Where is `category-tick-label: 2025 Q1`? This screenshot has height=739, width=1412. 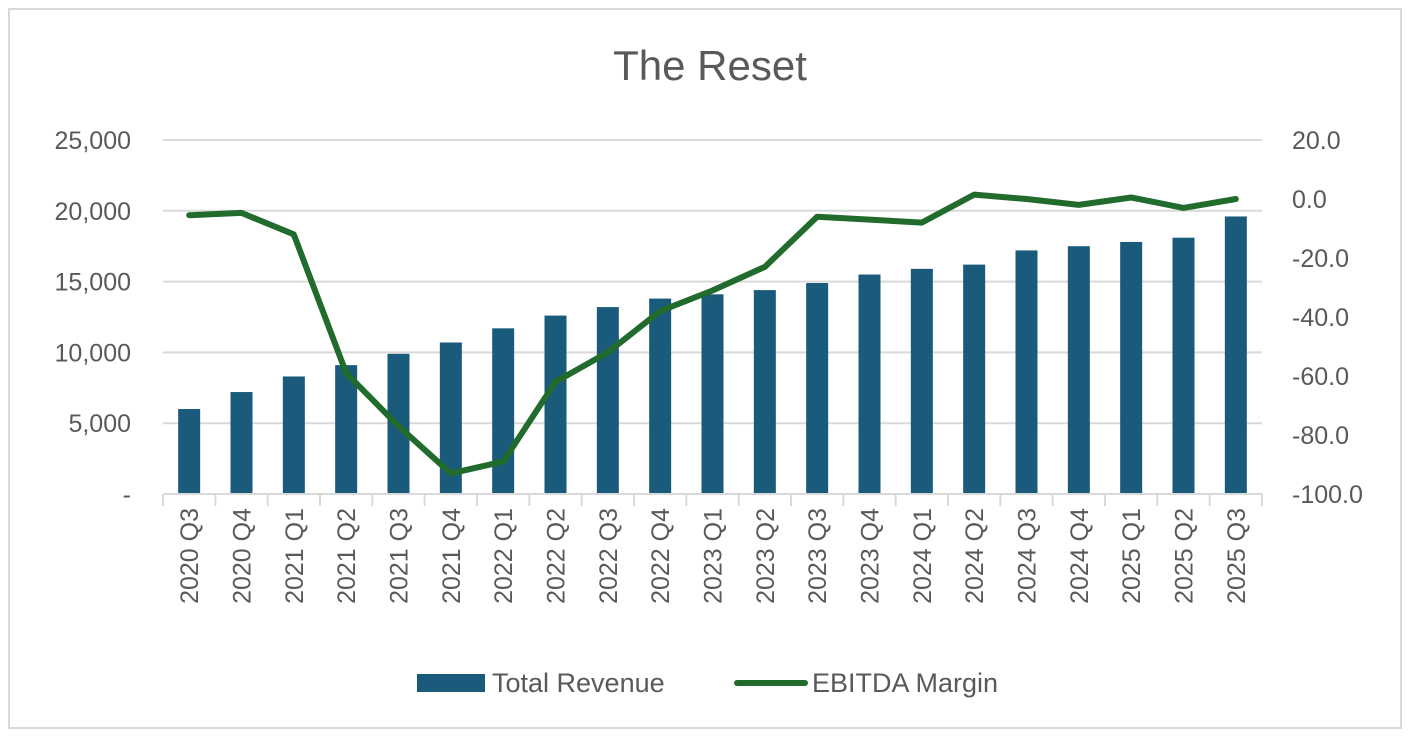 category-tick-label: 2025 Q1 is located at coordinates (1132, 556).